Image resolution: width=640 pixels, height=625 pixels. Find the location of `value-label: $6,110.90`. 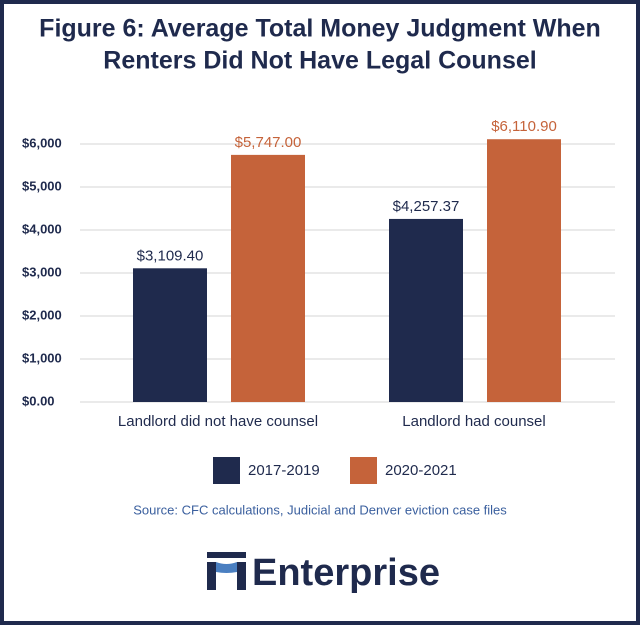

value-label: $6,110.90 is located at coordinates (524, 126).